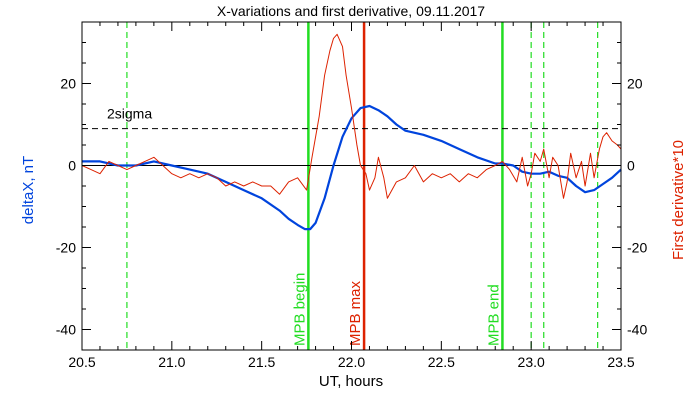 This screenshot has height=400, width=700. Describe the element at coordinates (620, 362) in the screenshot. I see `x-tick-label-6: 23.5` at that location.